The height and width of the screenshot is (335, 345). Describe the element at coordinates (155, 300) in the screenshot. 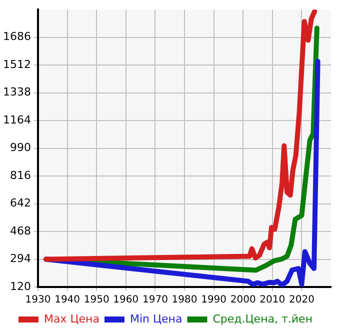

I see `x-tick-label: 1970` at that location.